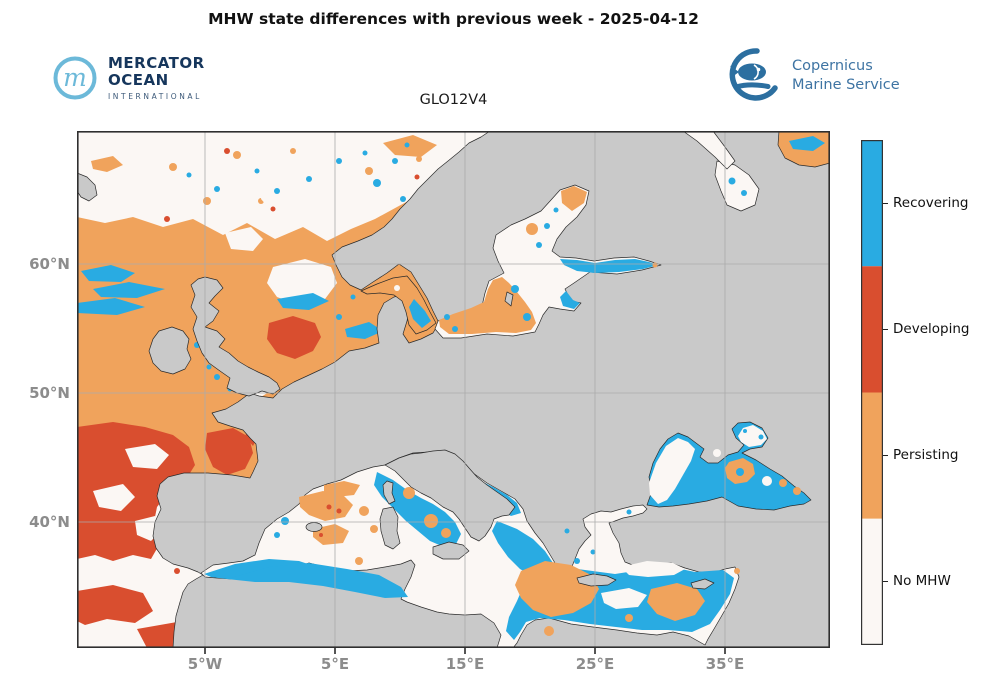 The height and width of the screenshot is (700, 994). Describe the element at coordinates (872, 203) in the screenshot. I see `colorbar-recovering` at that location.